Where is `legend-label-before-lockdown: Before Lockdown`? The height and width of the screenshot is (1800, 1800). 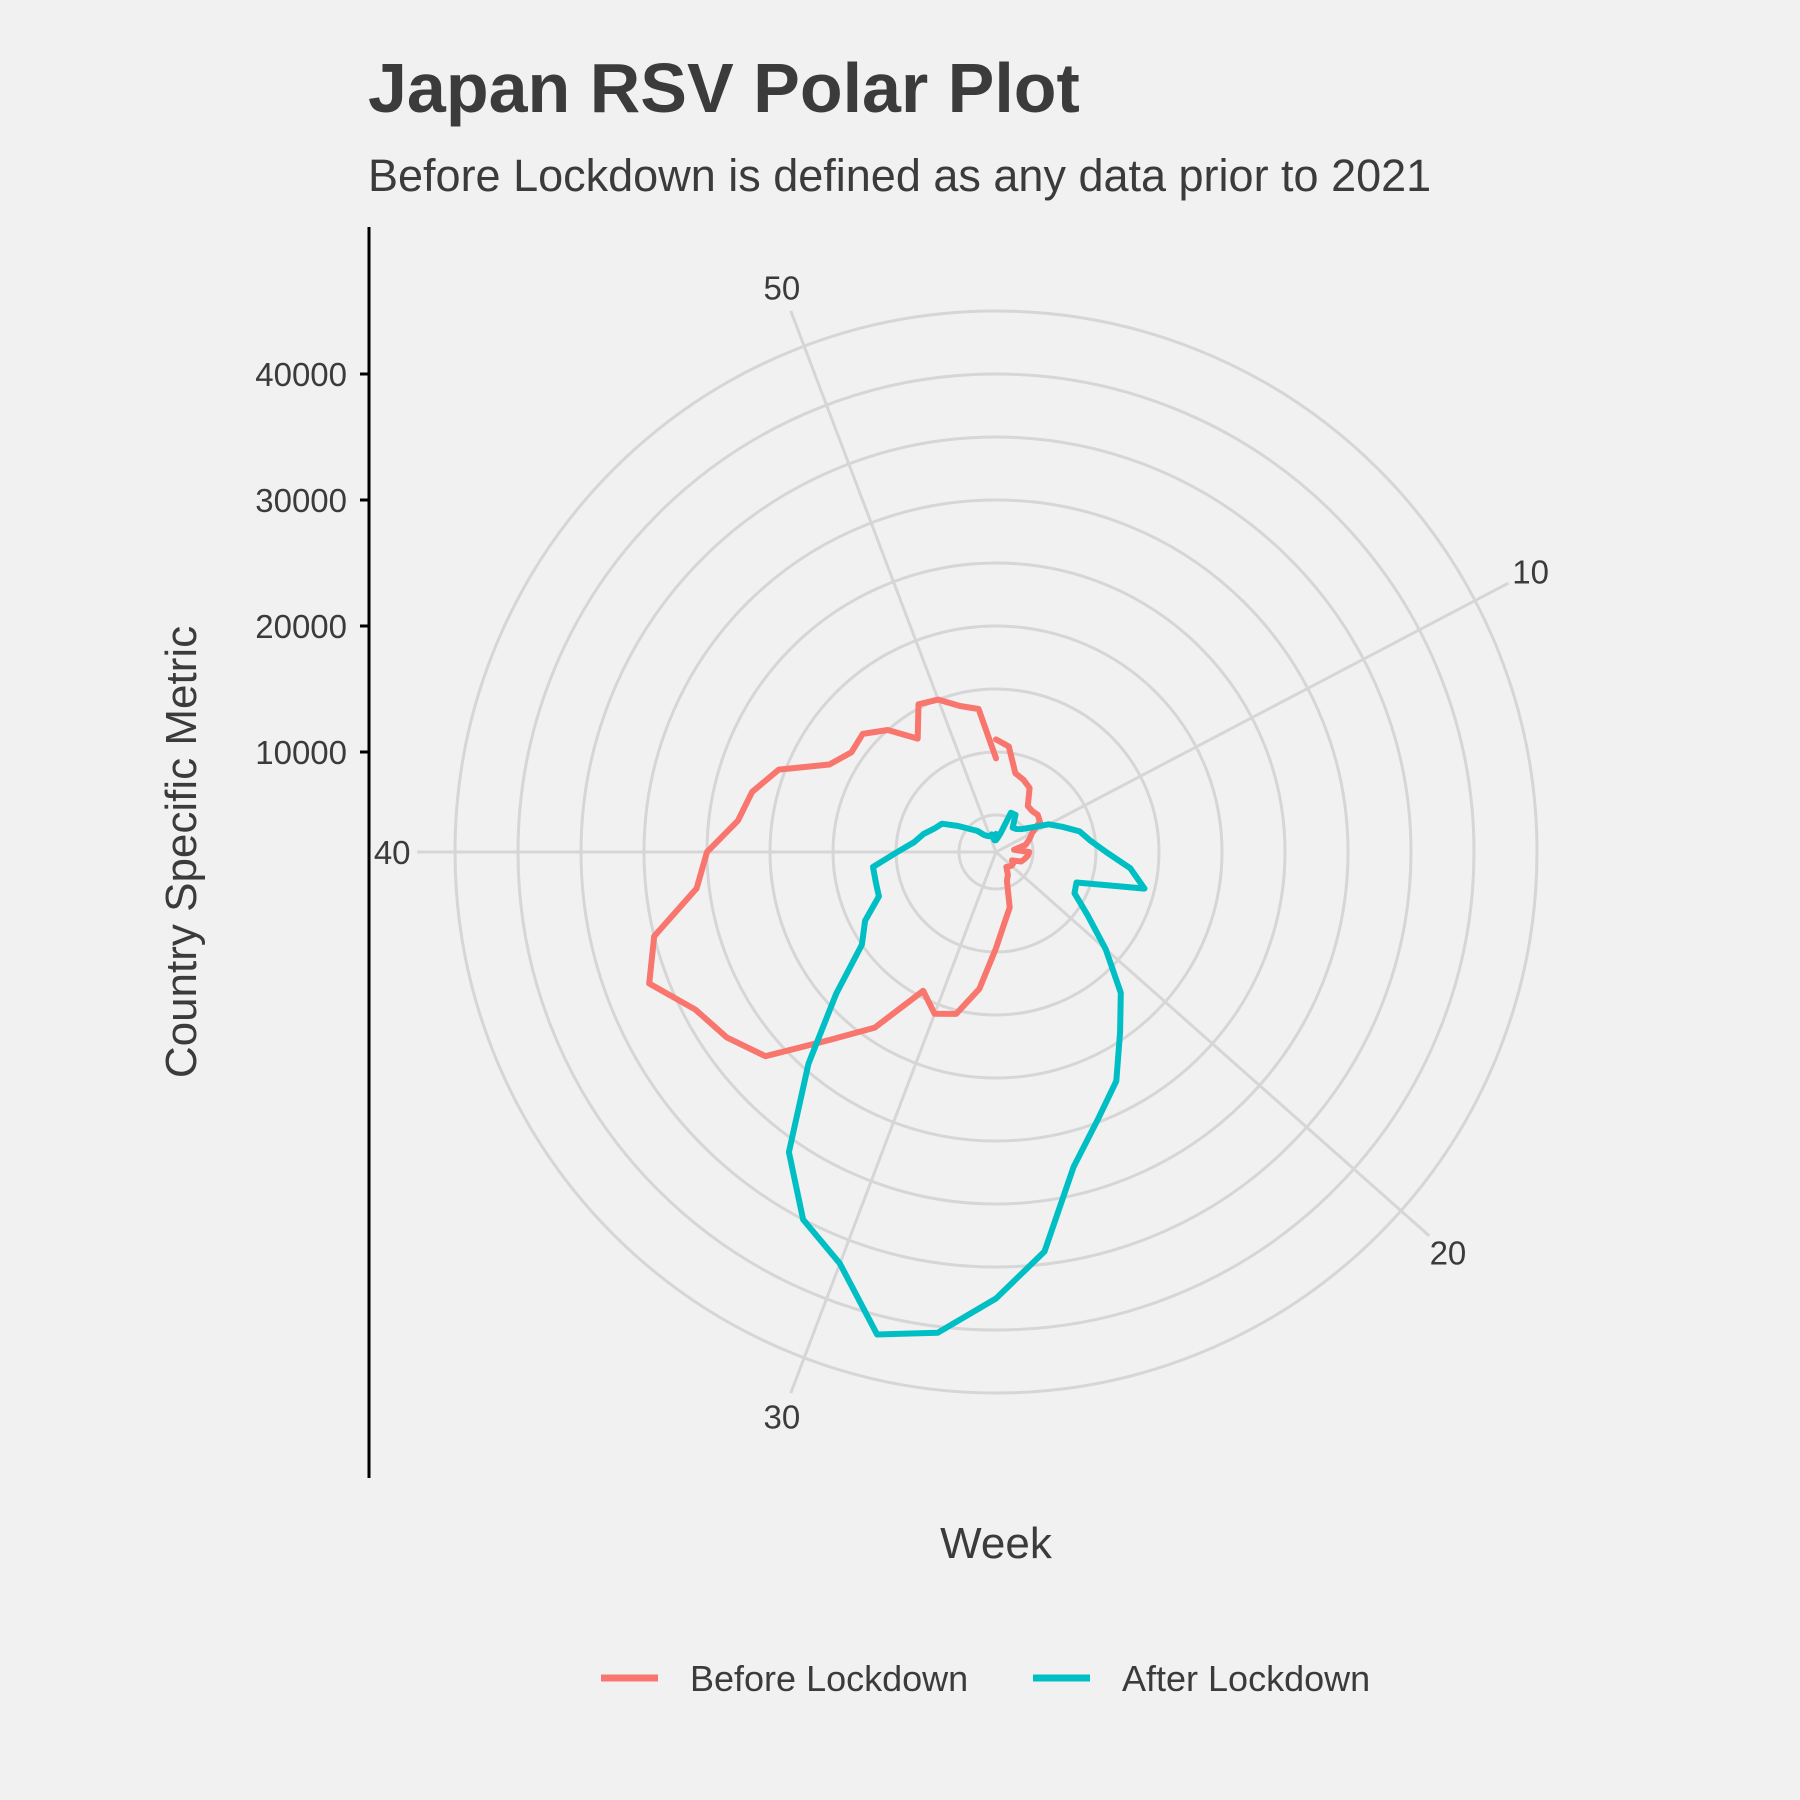
legend-label-before-lockdown: Before Lockdown is located at coordinates (829, 1678).